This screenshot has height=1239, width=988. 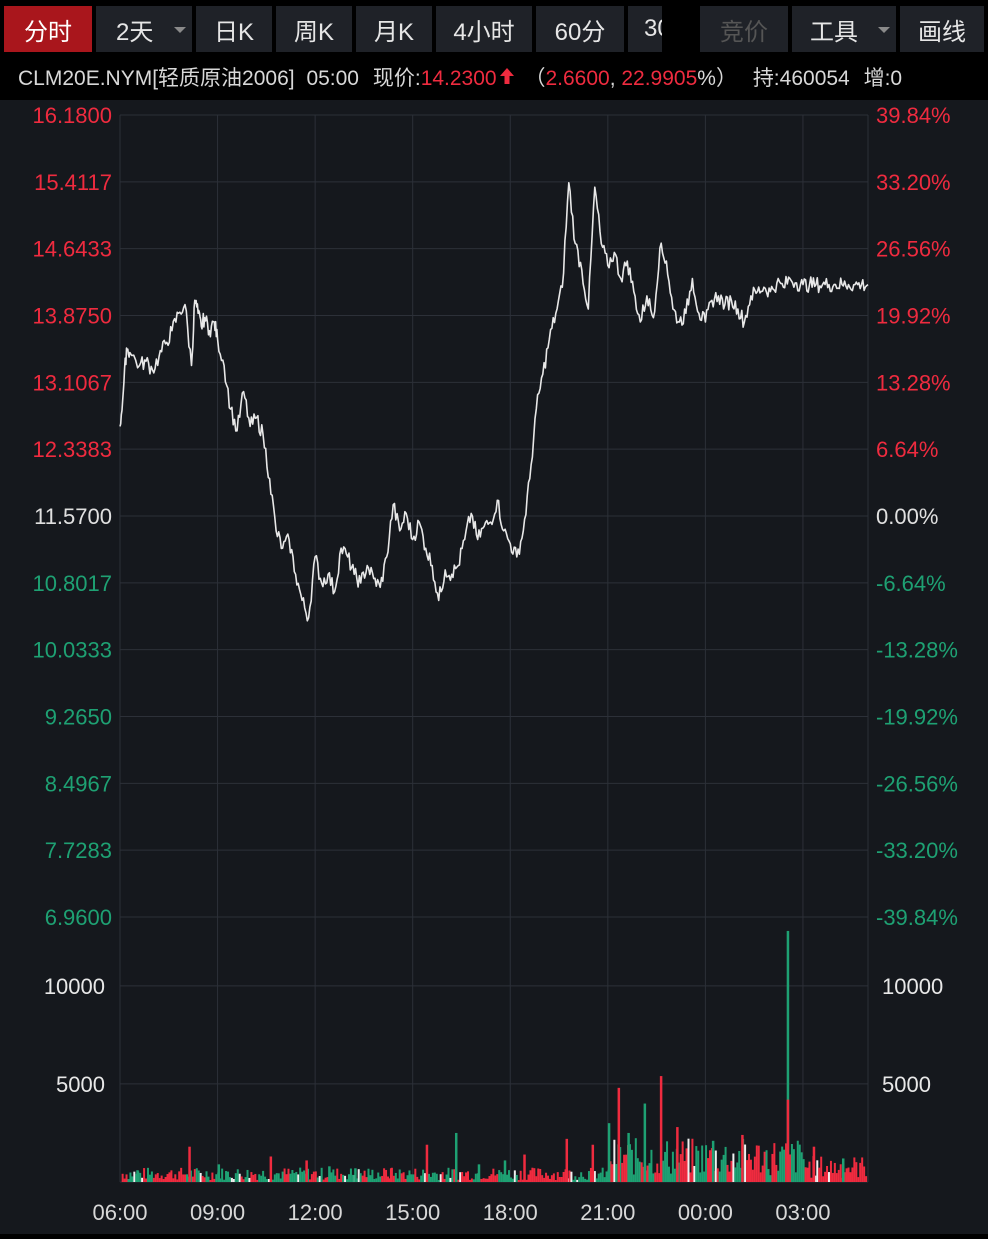 I want to click on tab-monthly-k: 月K, so click(x=394, y=29).